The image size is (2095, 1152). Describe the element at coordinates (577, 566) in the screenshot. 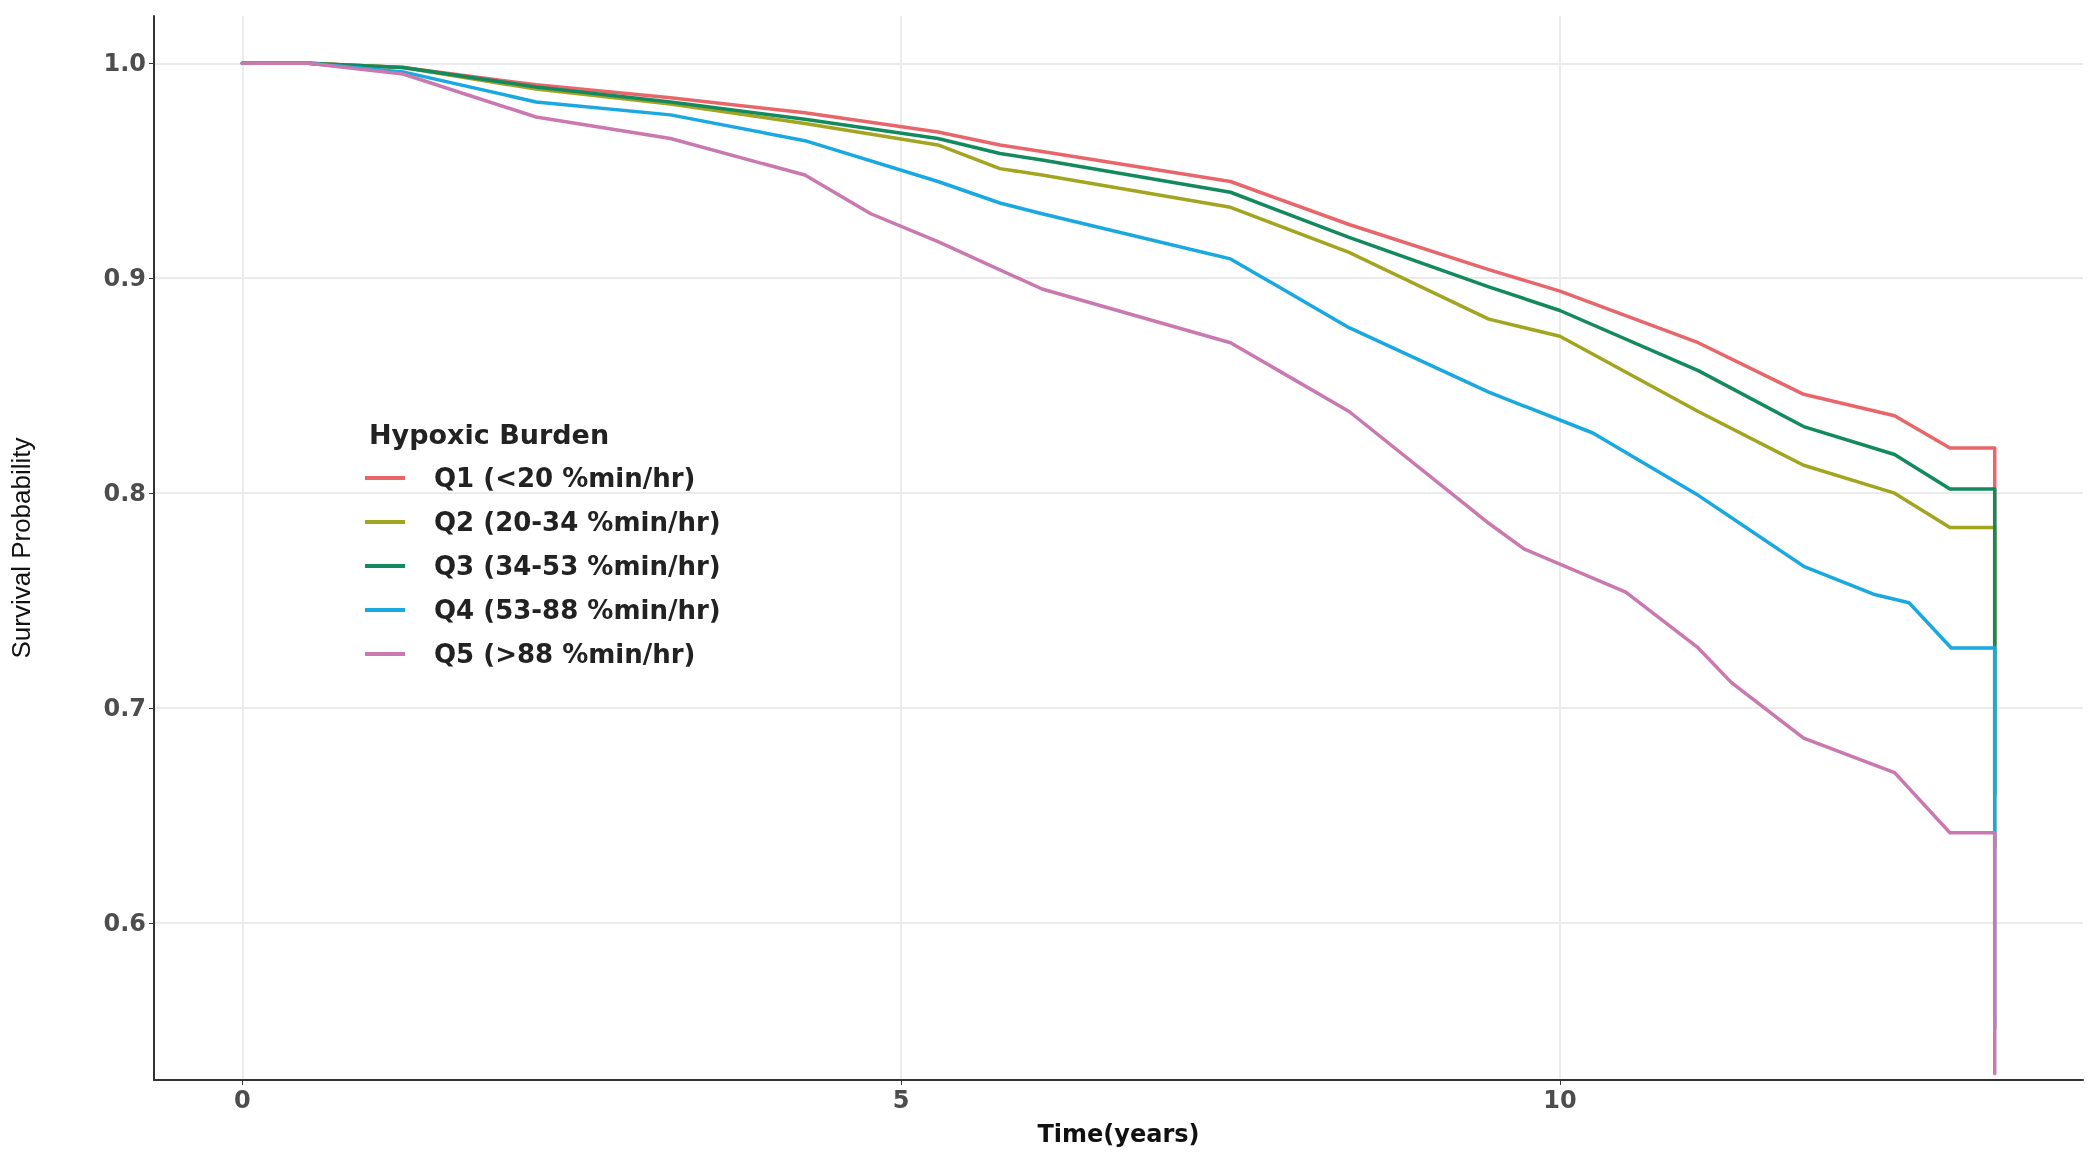

I see `legend-label: Q3 (34-53 %min/hr)` at that location.